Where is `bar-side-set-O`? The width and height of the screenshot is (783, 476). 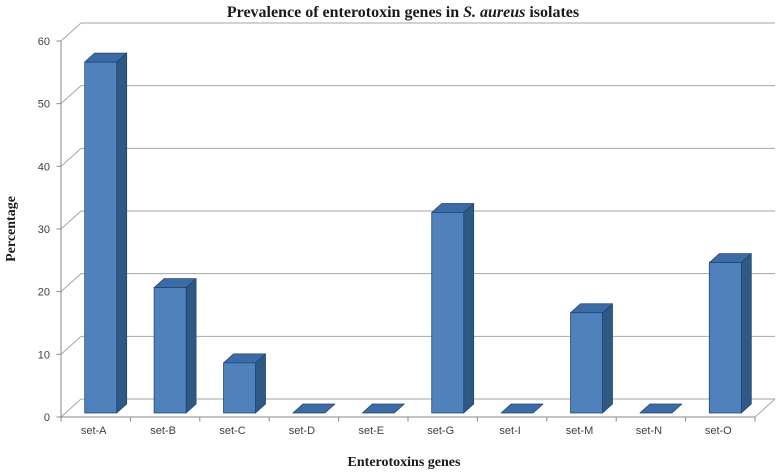
bar-side-set-O is located at coordinates (746, 333).